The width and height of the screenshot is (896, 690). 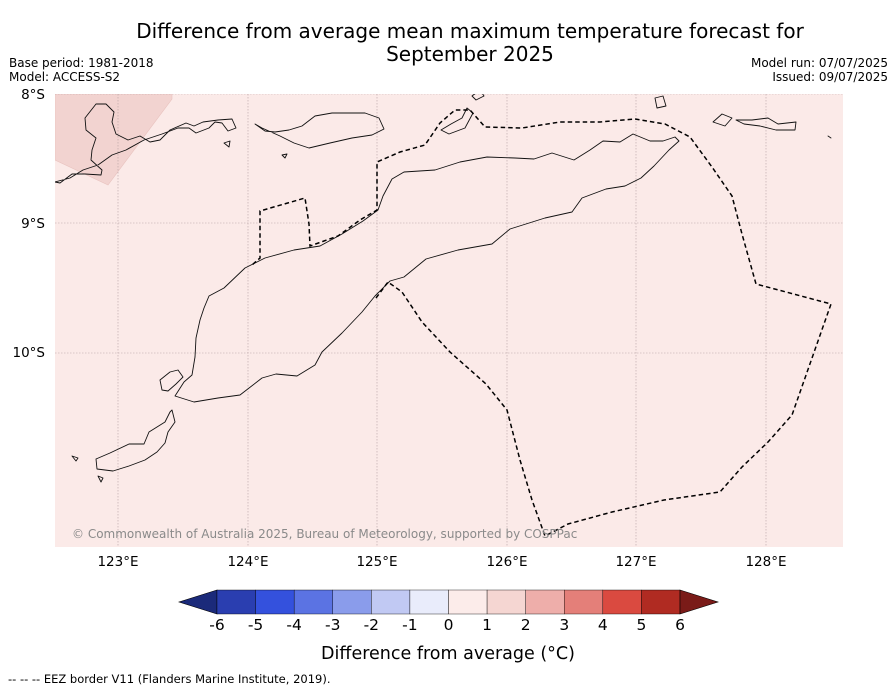 I want to click on islet-h, so click(x=829, y=137).